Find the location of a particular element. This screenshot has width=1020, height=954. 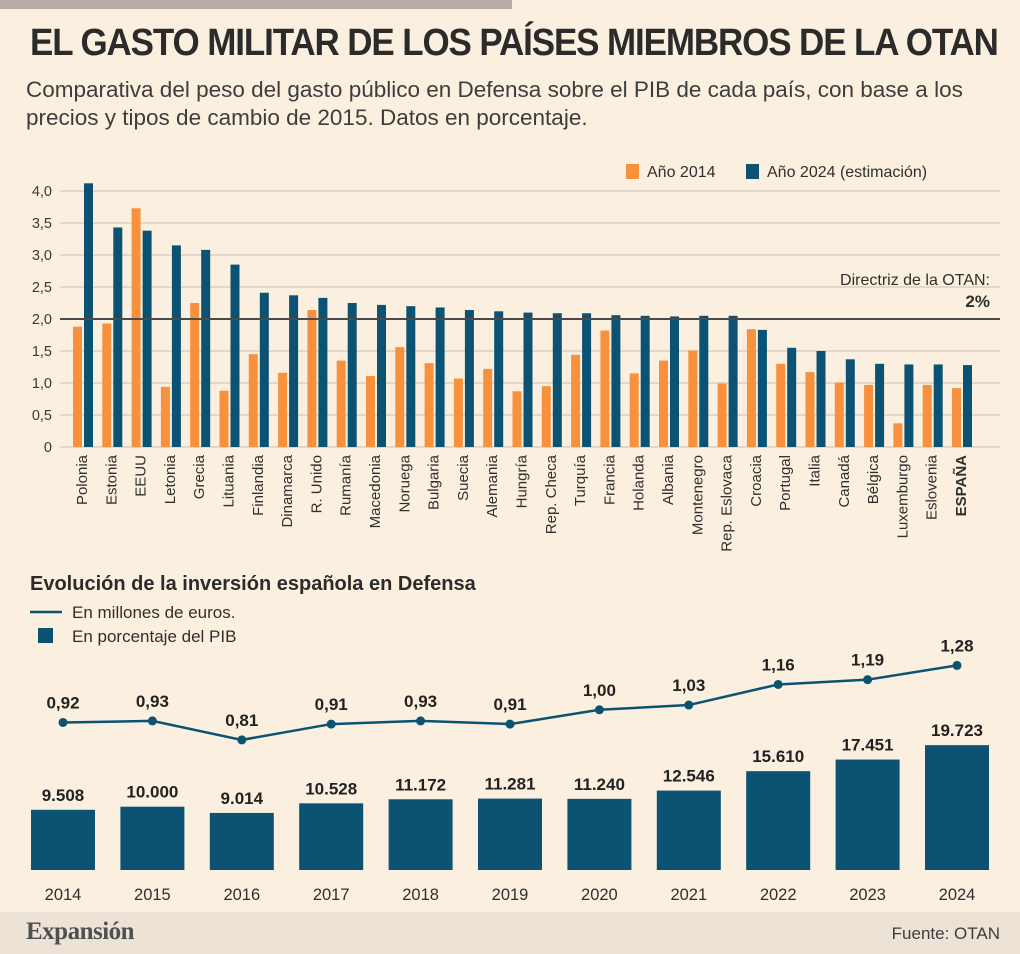

legend-line-label: En millones de euros. is located at coordinates (153, 612).